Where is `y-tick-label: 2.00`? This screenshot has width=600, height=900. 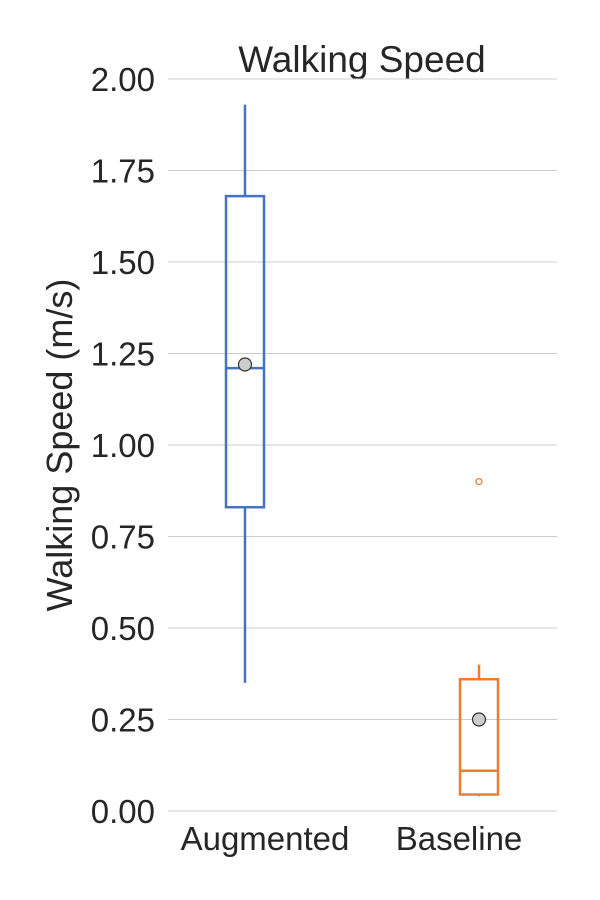 y-tick-label: 2.00 is located at coordinates (123, 79).